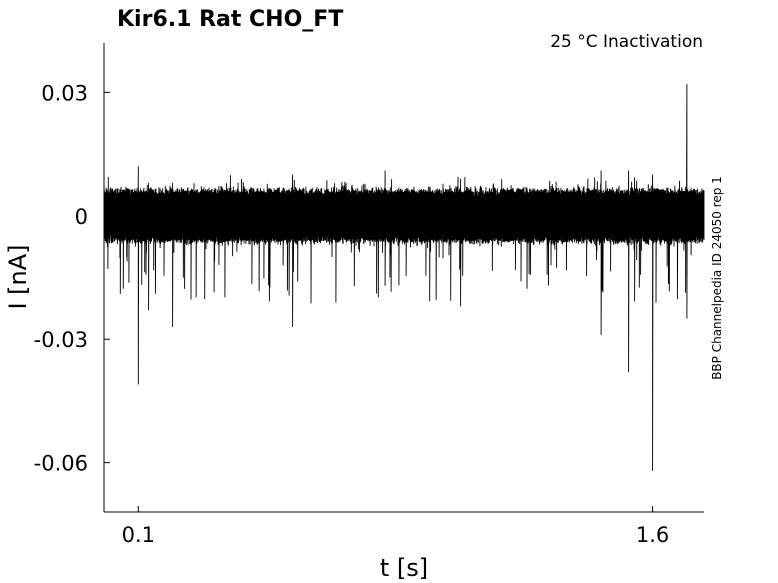  I want to click on y-tick-label: -0.06, so click(61, 464).